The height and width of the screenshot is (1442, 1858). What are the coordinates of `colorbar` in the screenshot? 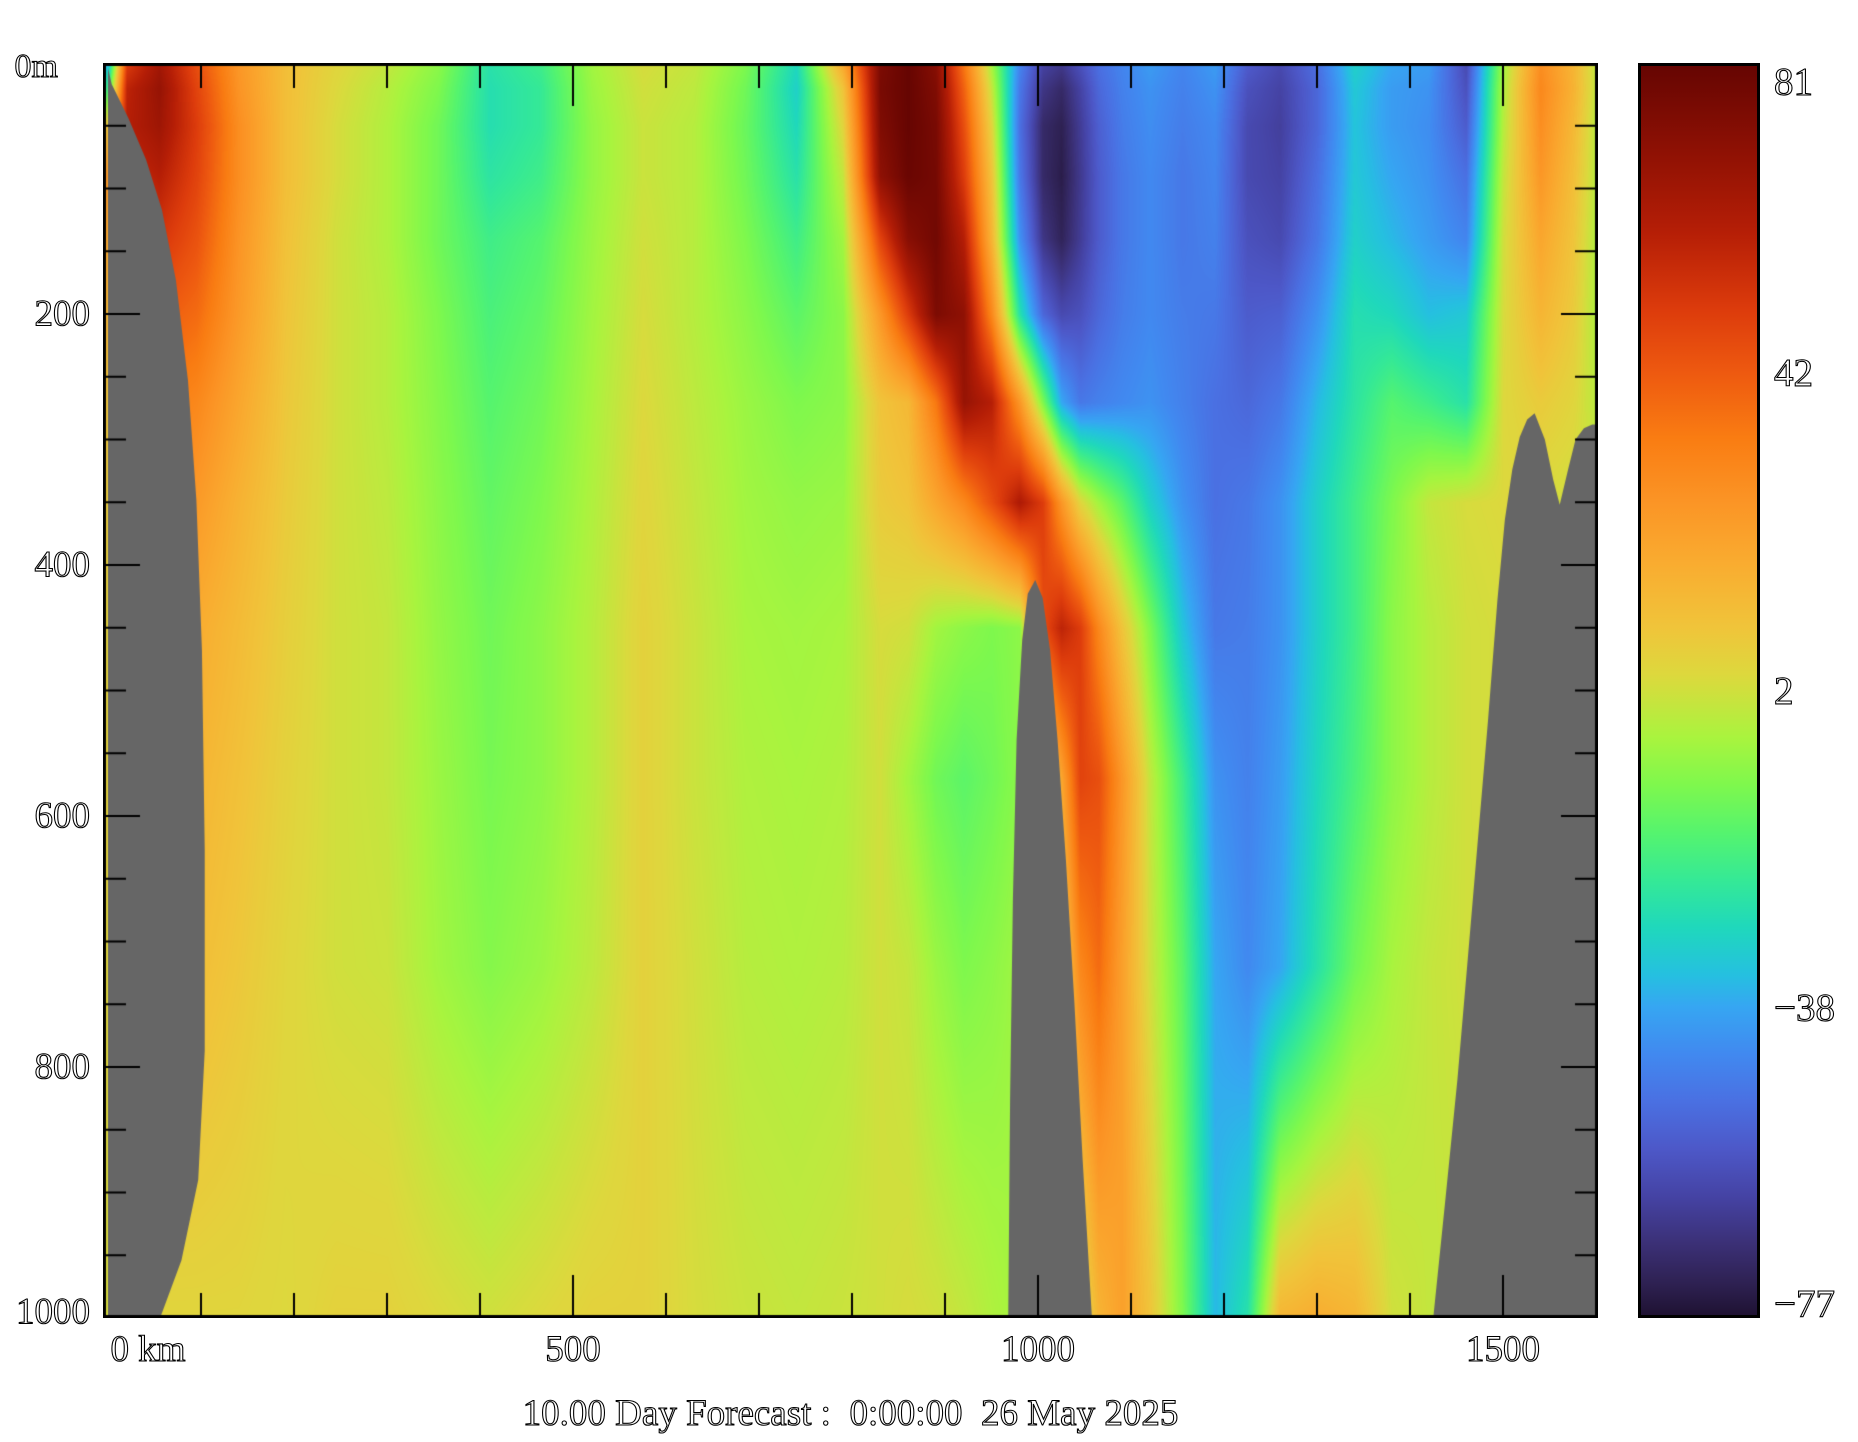 It's located at (1699, 690).